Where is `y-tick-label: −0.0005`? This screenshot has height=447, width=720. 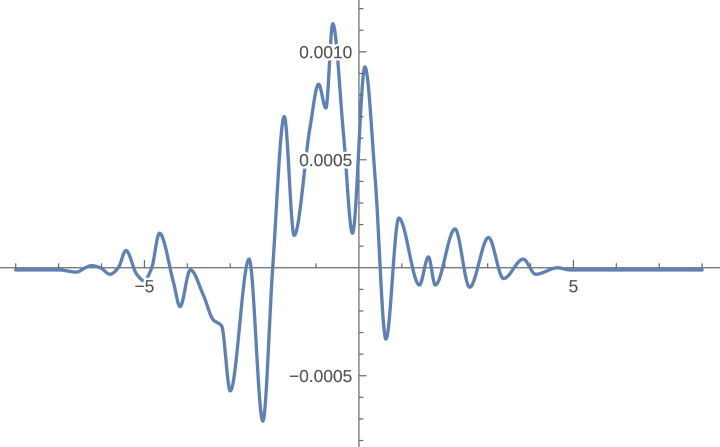
y-tick-label: −0.0005 is located at coordinates (321, 376).